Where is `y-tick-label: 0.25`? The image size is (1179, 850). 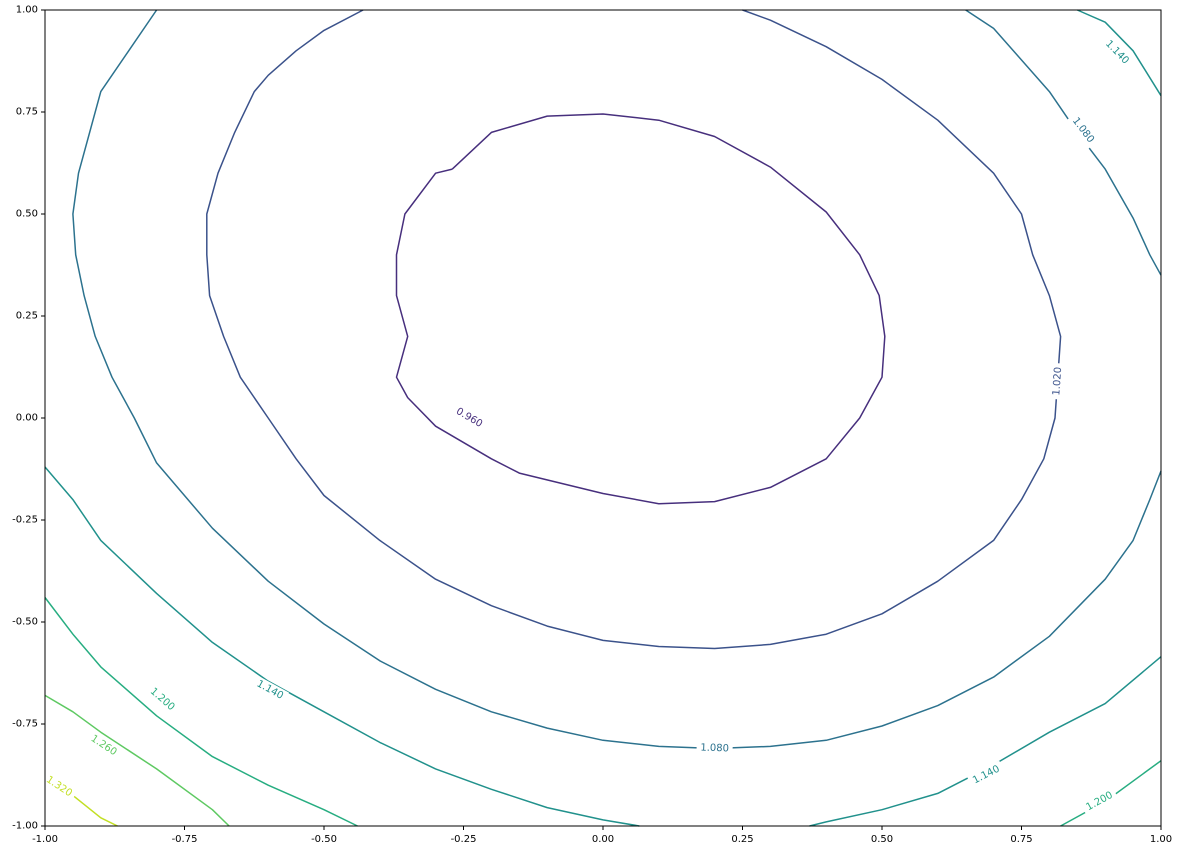 y-tick-label: 0.25 is located at coordinates (27, 316).